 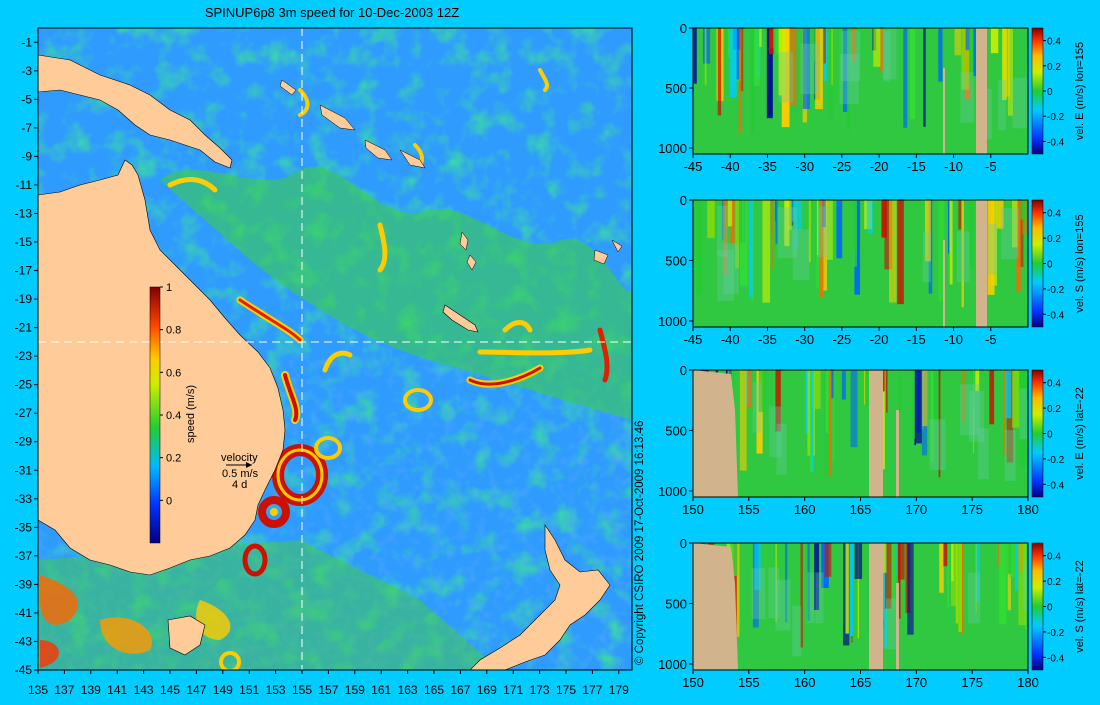 What do you see at coordinates (196, 690) in the screenshot?
I see `map-x-tick-label: 147` at bounding box center [196, 690].